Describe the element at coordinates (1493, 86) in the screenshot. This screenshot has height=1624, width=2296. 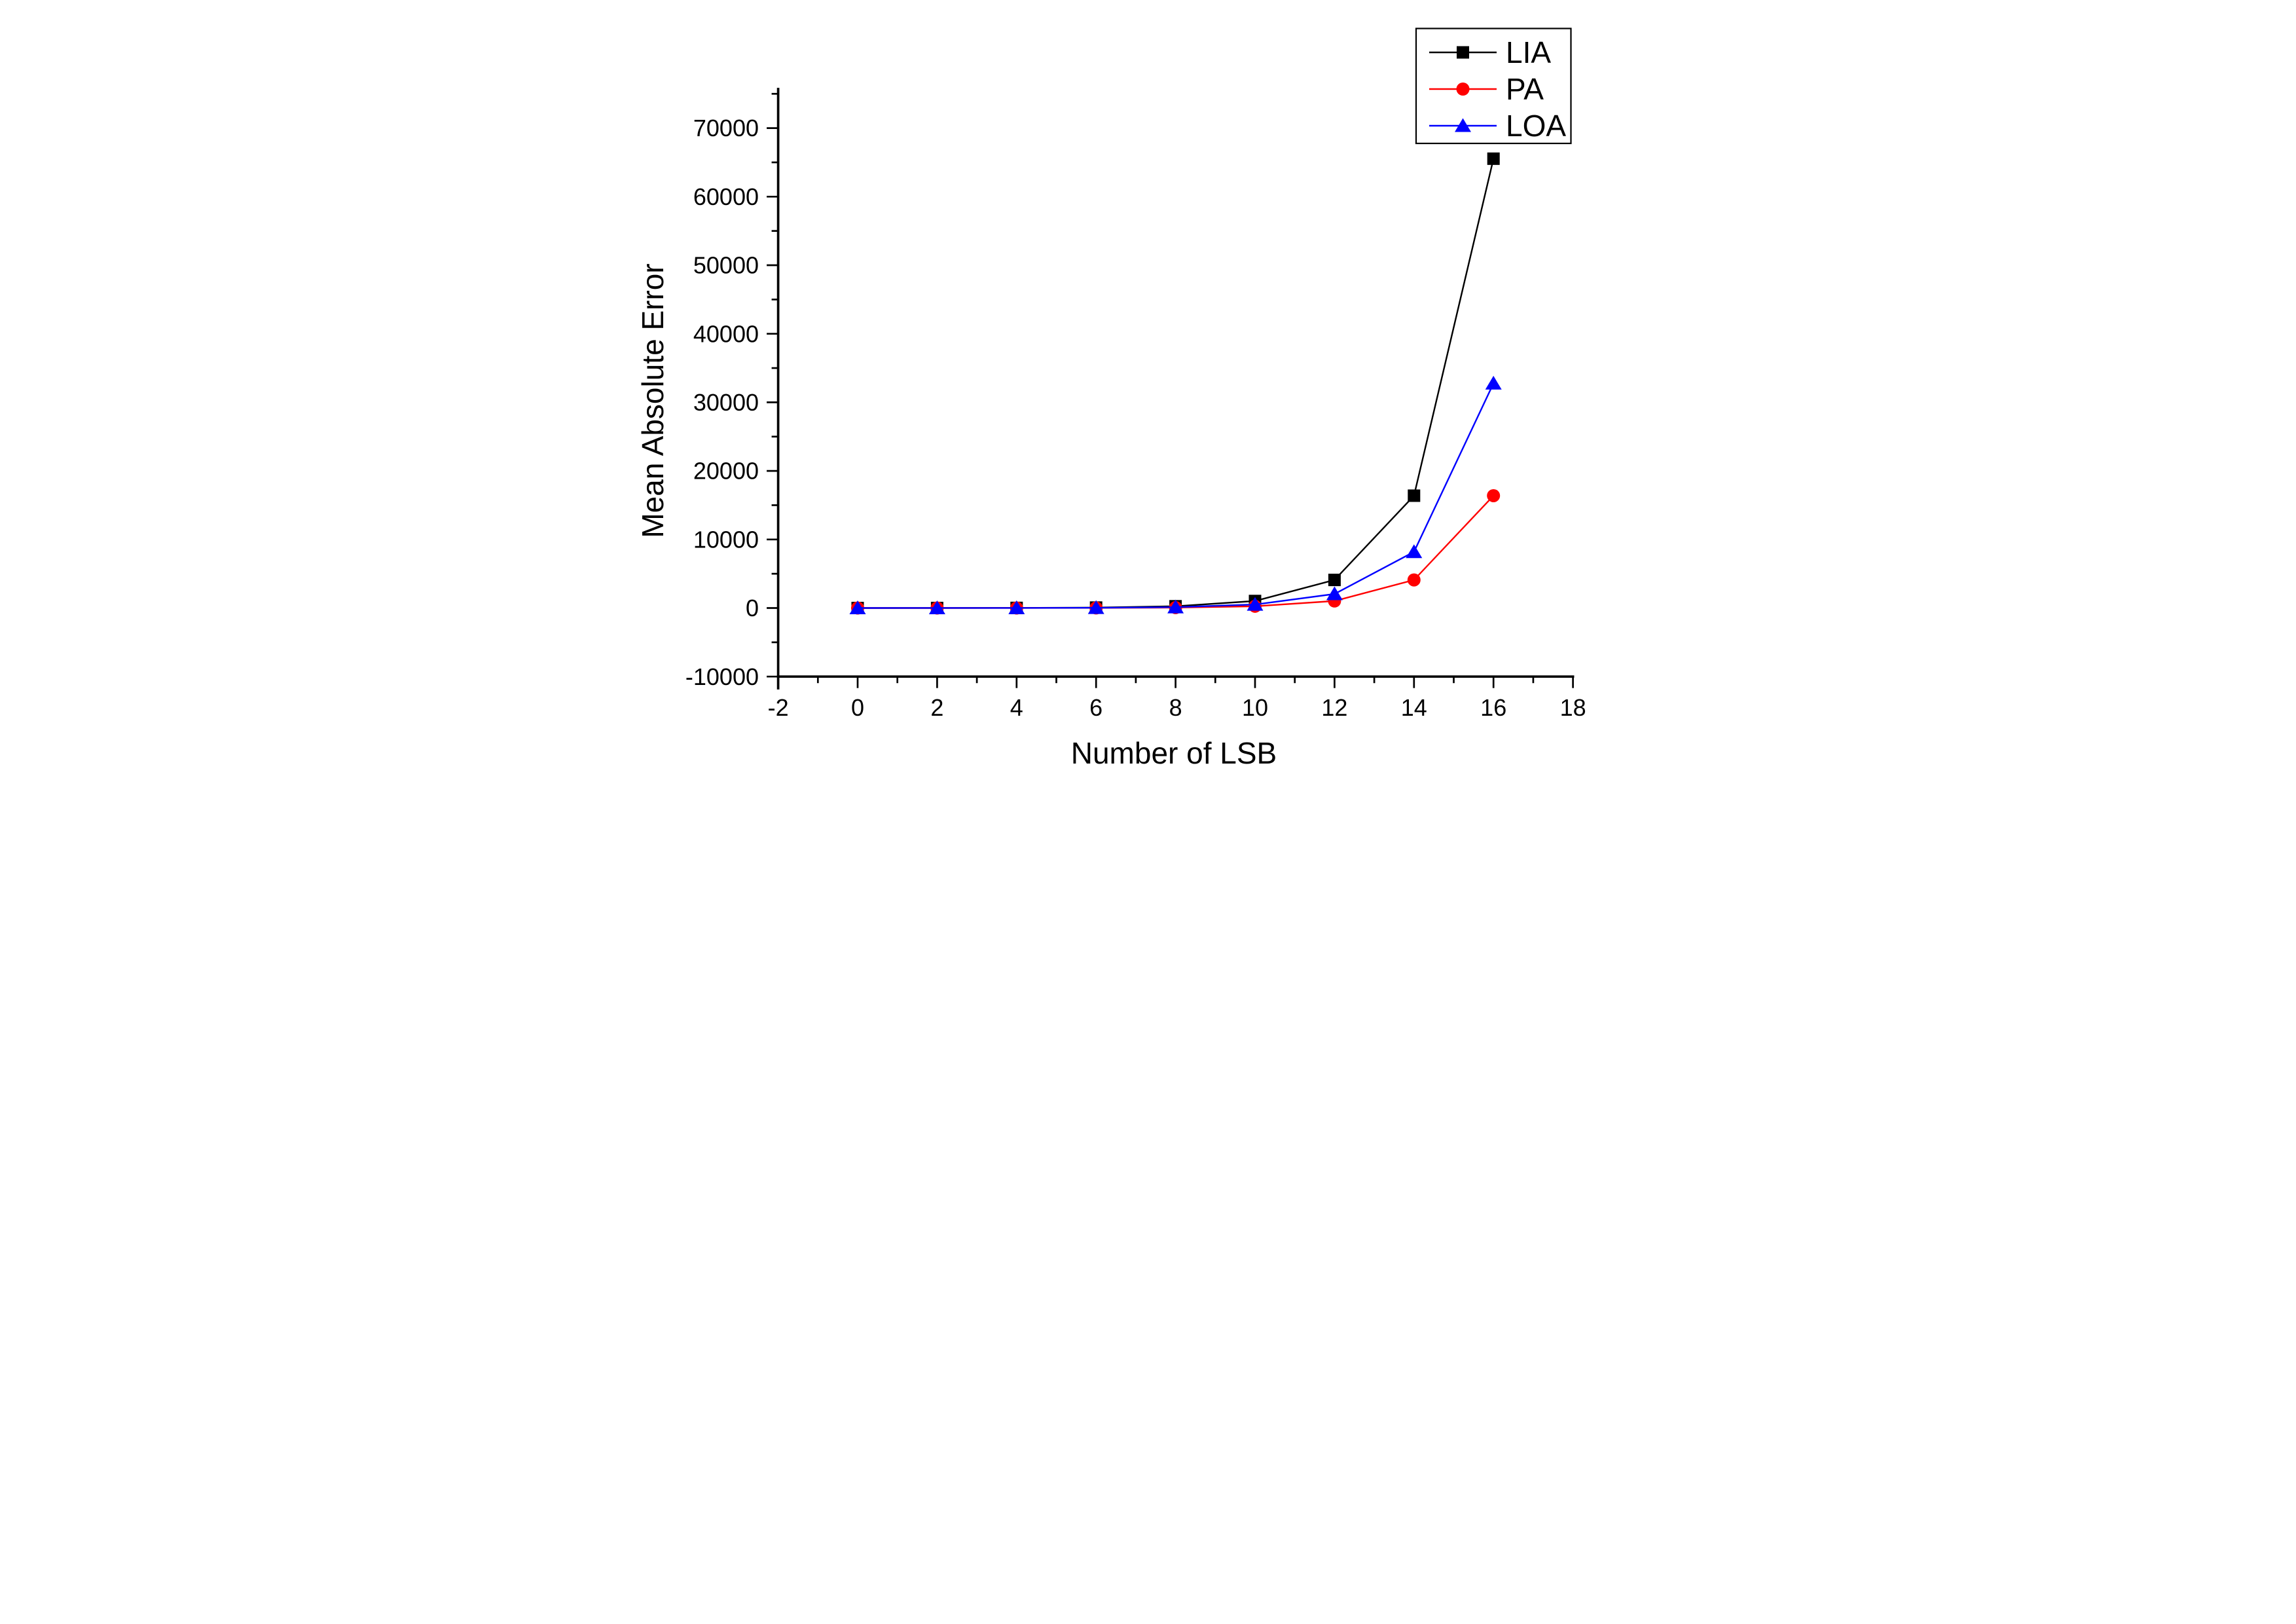
I see `legend-box` at that location.